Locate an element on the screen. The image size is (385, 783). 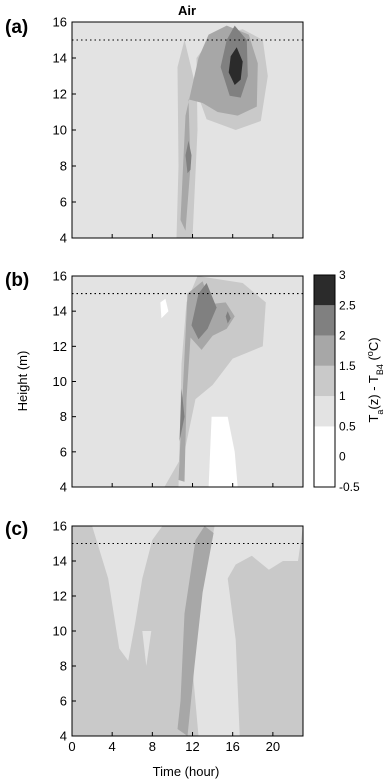
panel-c-label: (c) is located at coordinates (16, 529).